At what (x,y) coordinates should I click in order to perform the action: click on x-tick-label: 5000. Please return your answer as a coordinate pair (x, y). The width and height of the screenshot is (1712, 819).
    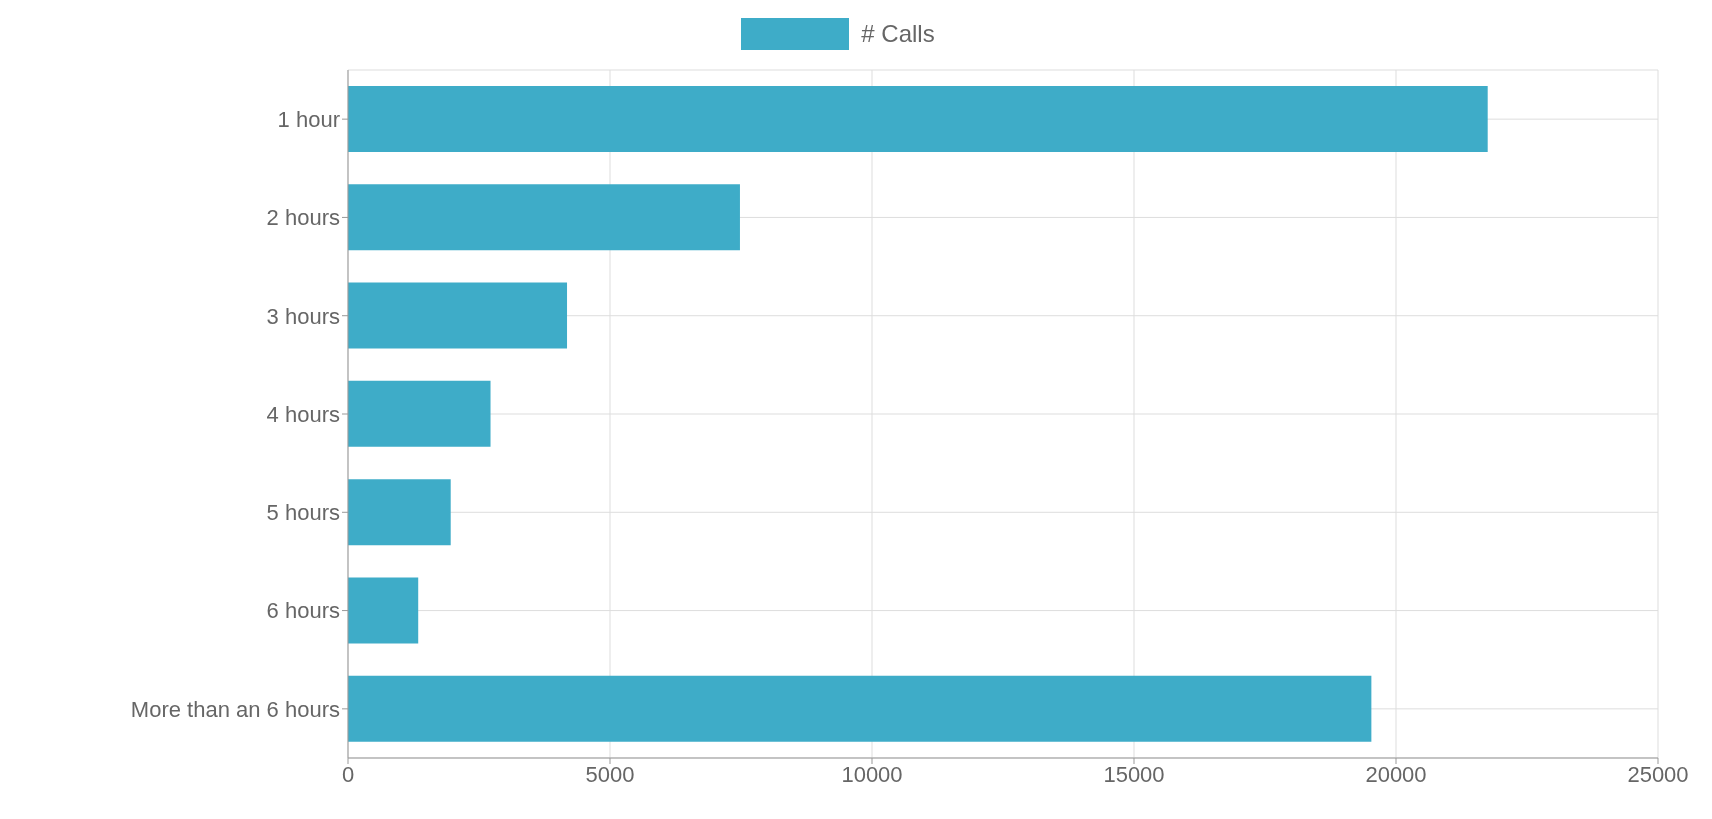
    Looking at the image, I should click on (610, 774).